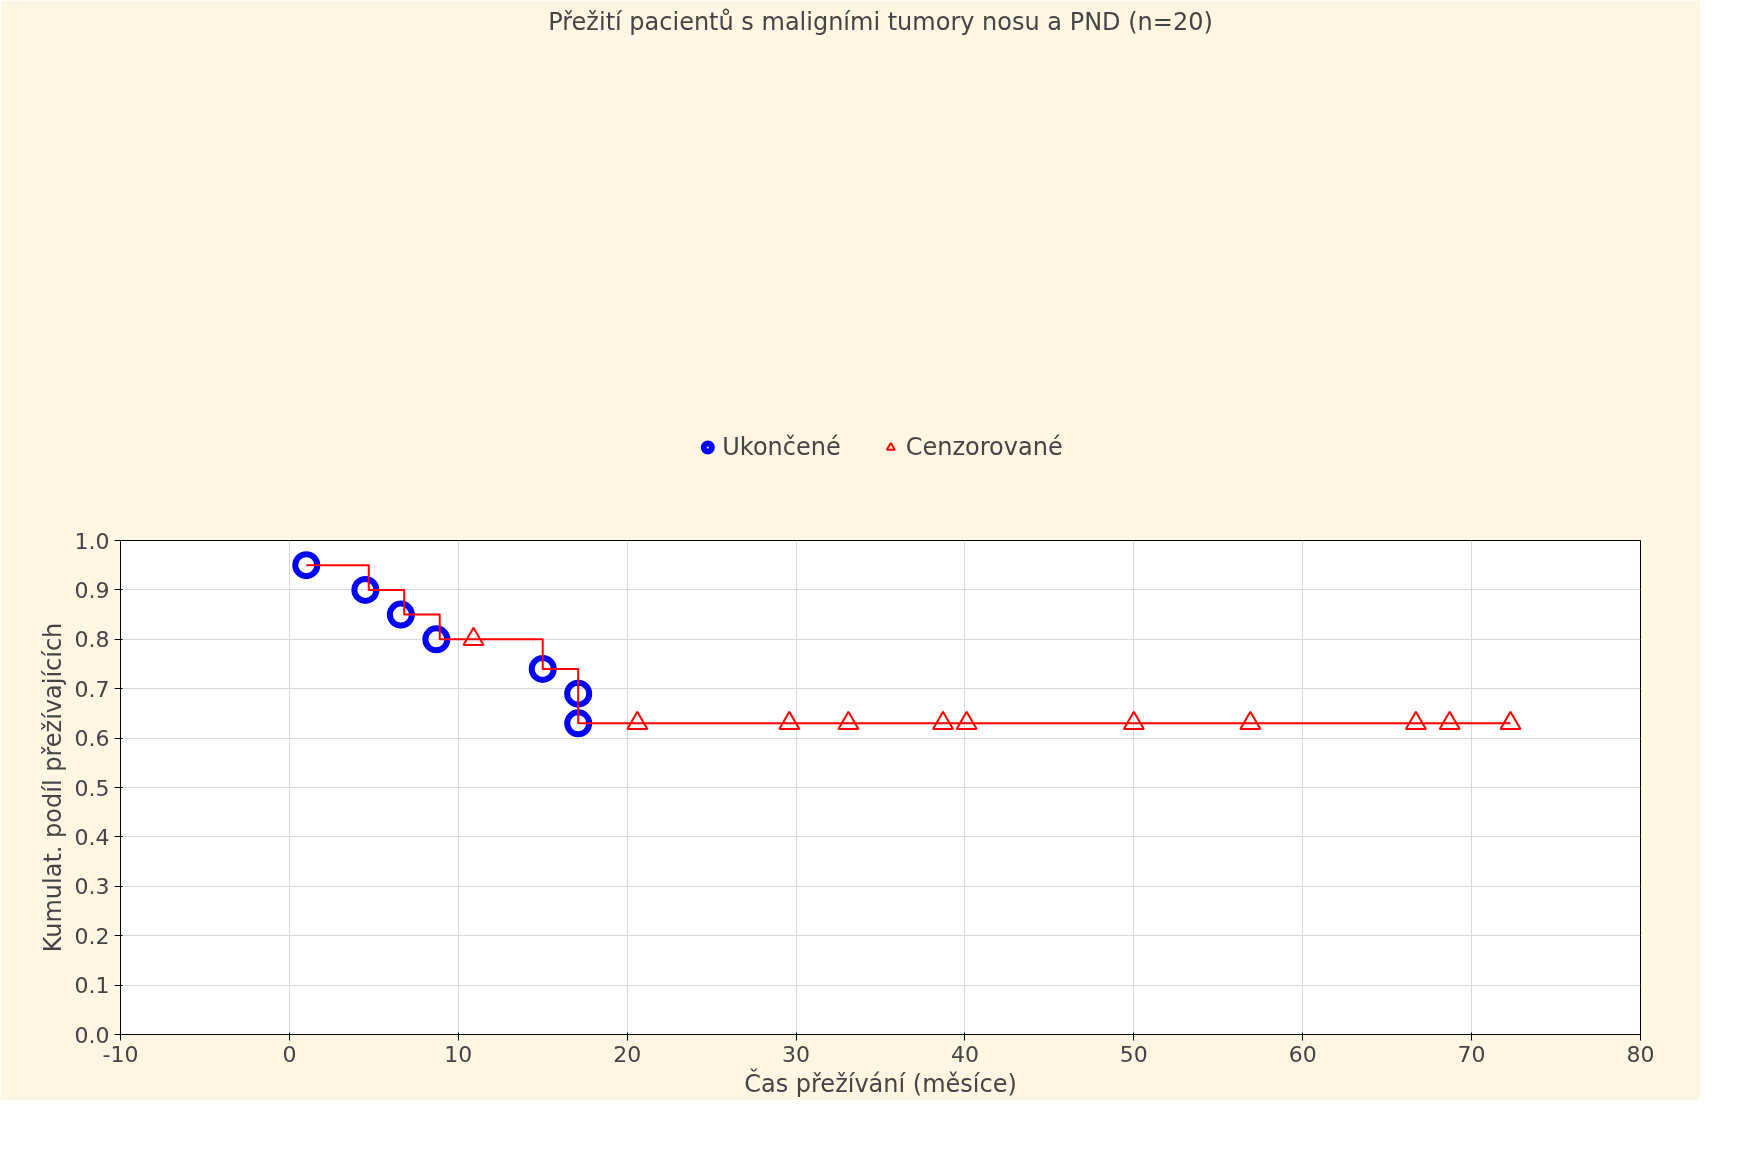 This screenshot has width=1754, height=1152. I want to click on x-tick-label: 30, so click(796, 1054).